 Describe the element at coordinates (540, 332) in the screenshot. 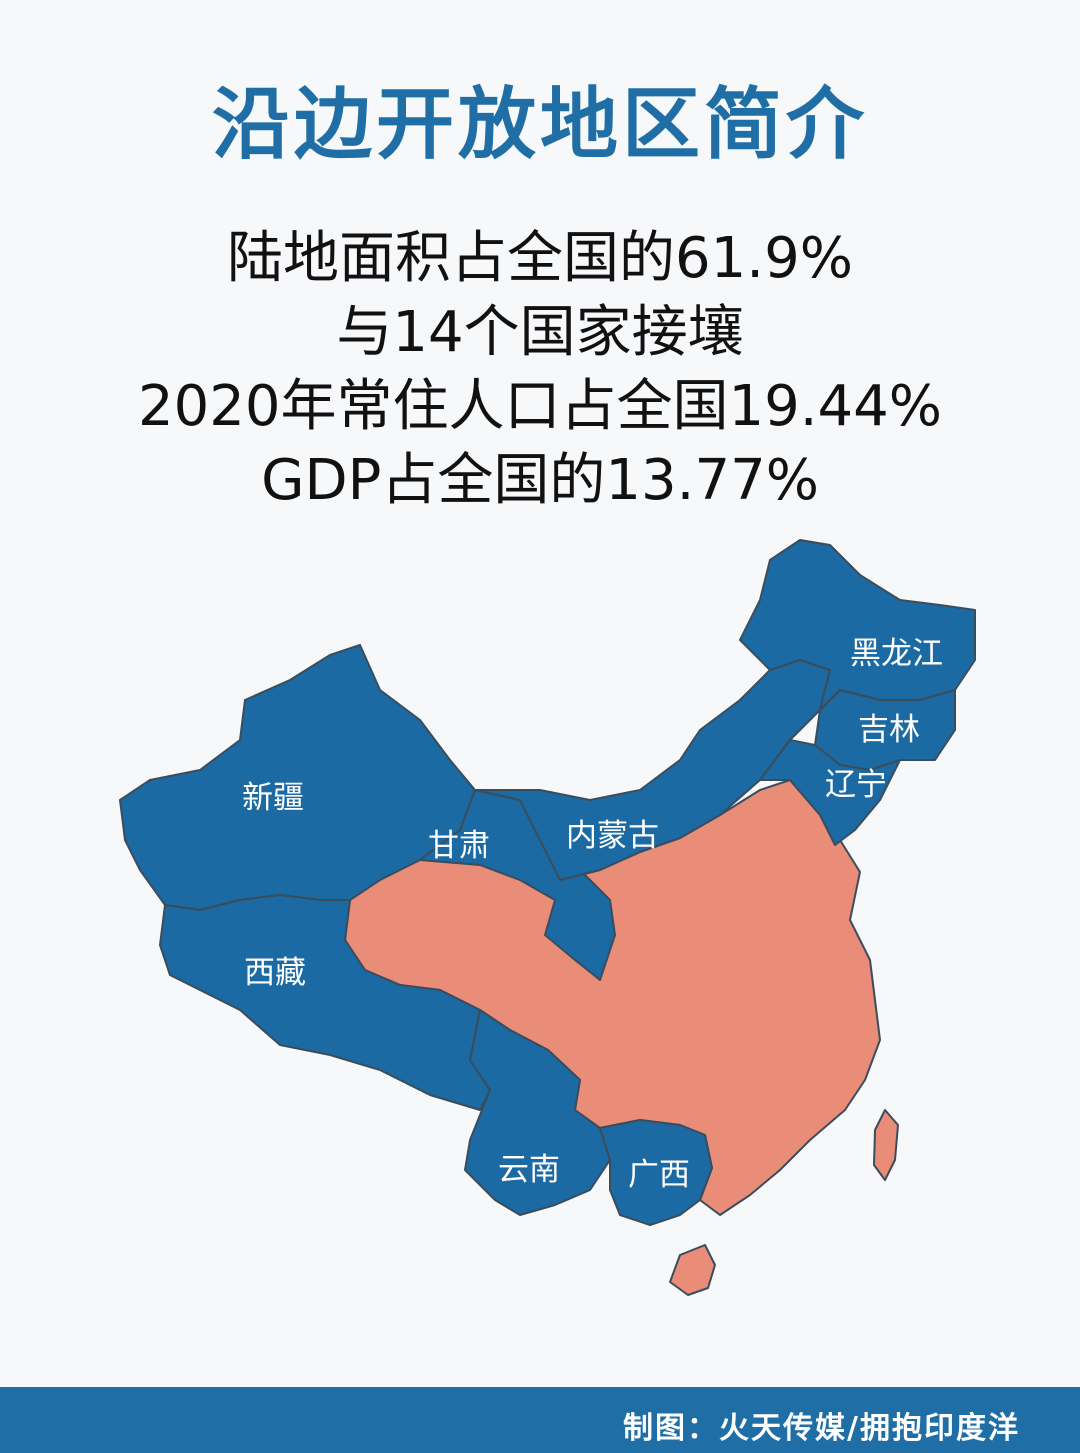

I see `stat-bordering-countries: 与14个国家接壤` at that location.